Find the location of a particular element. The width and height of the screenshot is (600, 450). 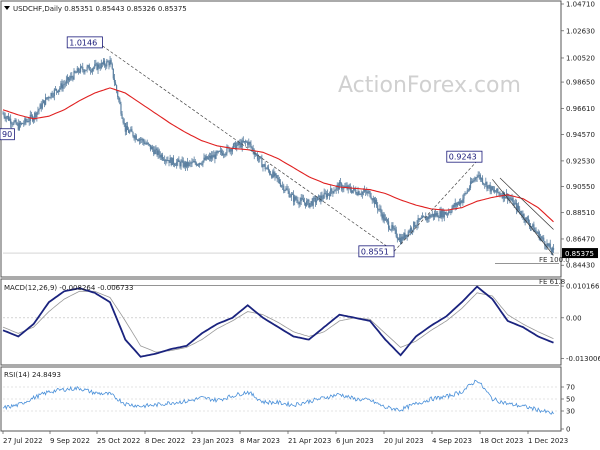

price-axis-label: 0.98650 is located at coordinates (580, 83).